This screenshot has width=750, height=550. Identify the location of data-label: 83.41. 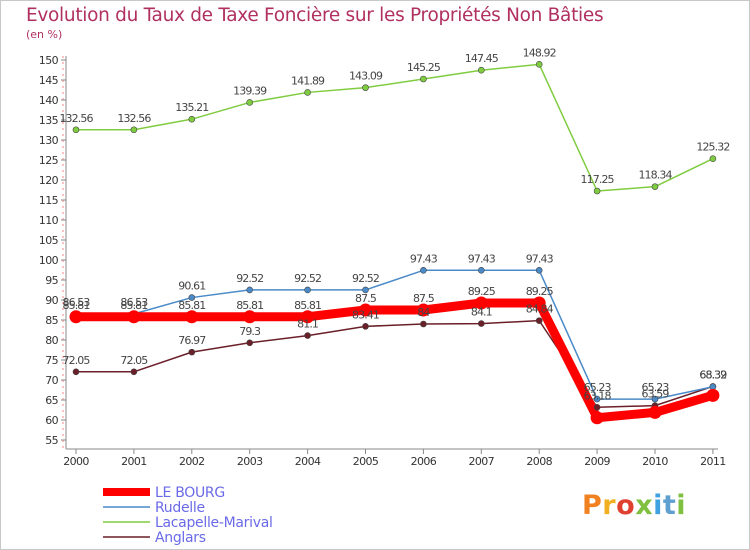
(365, 314).